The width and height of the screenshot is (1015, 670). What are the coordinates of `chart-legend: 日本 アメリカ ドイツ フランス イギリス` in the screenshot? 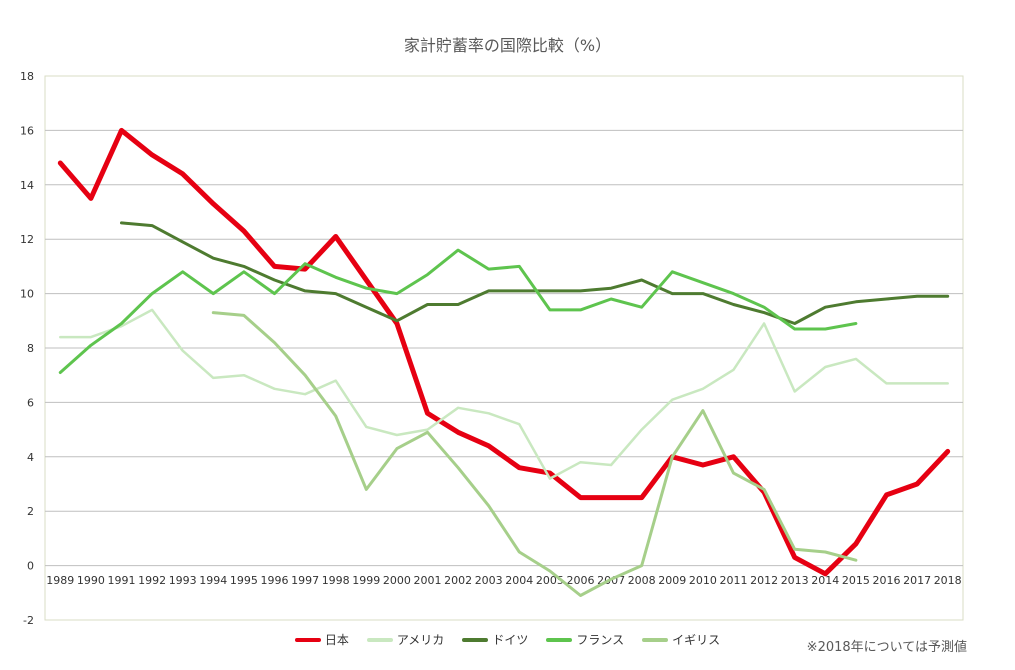 It's located at (507, 639).